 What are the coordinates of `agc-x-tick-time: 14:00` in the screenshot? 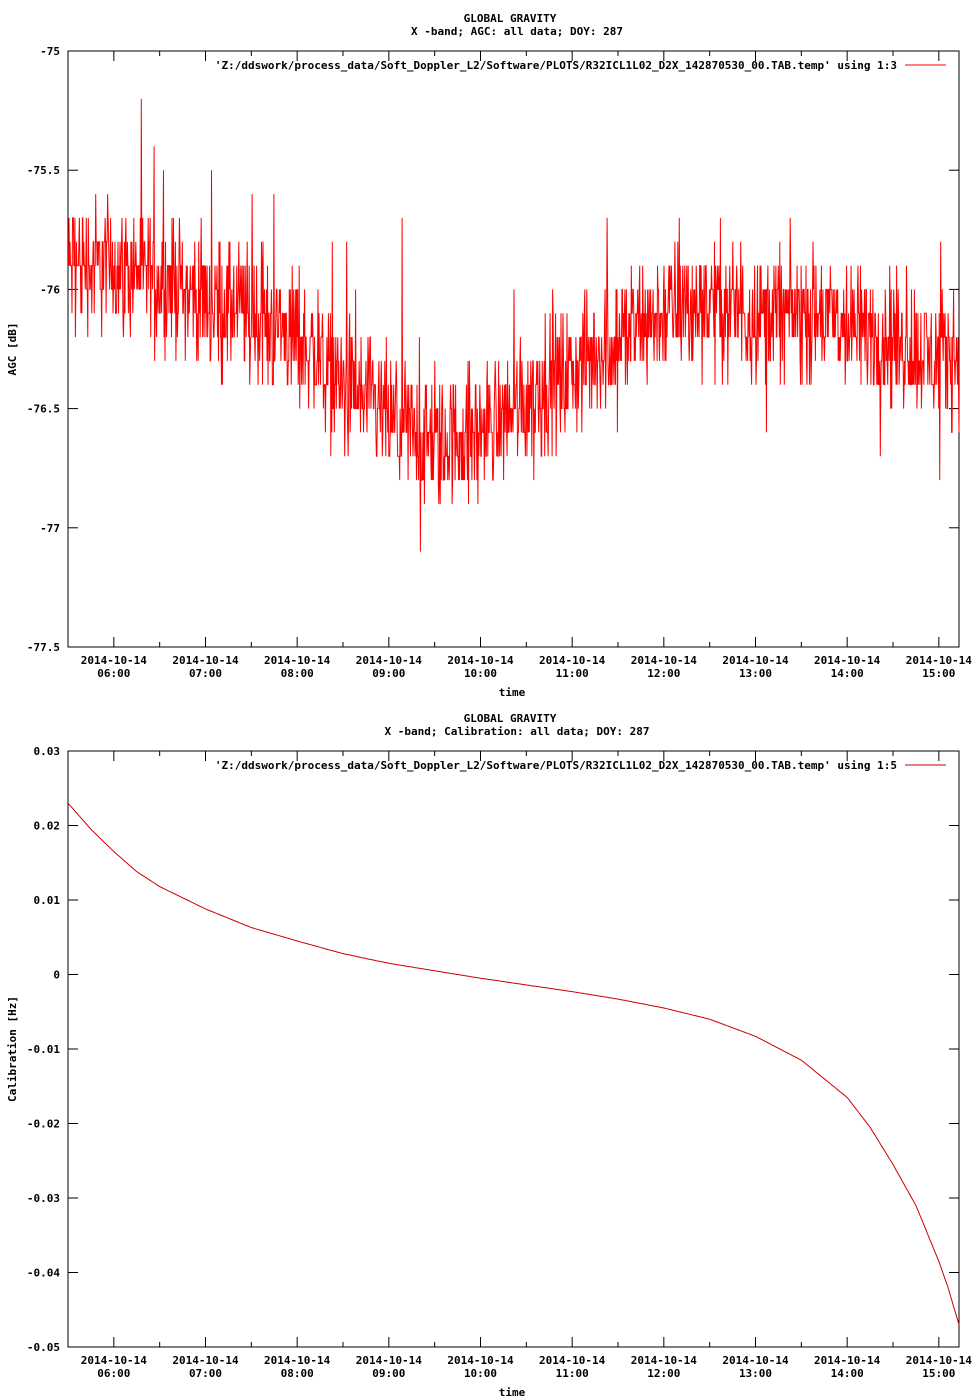 It's located at (847, 673).